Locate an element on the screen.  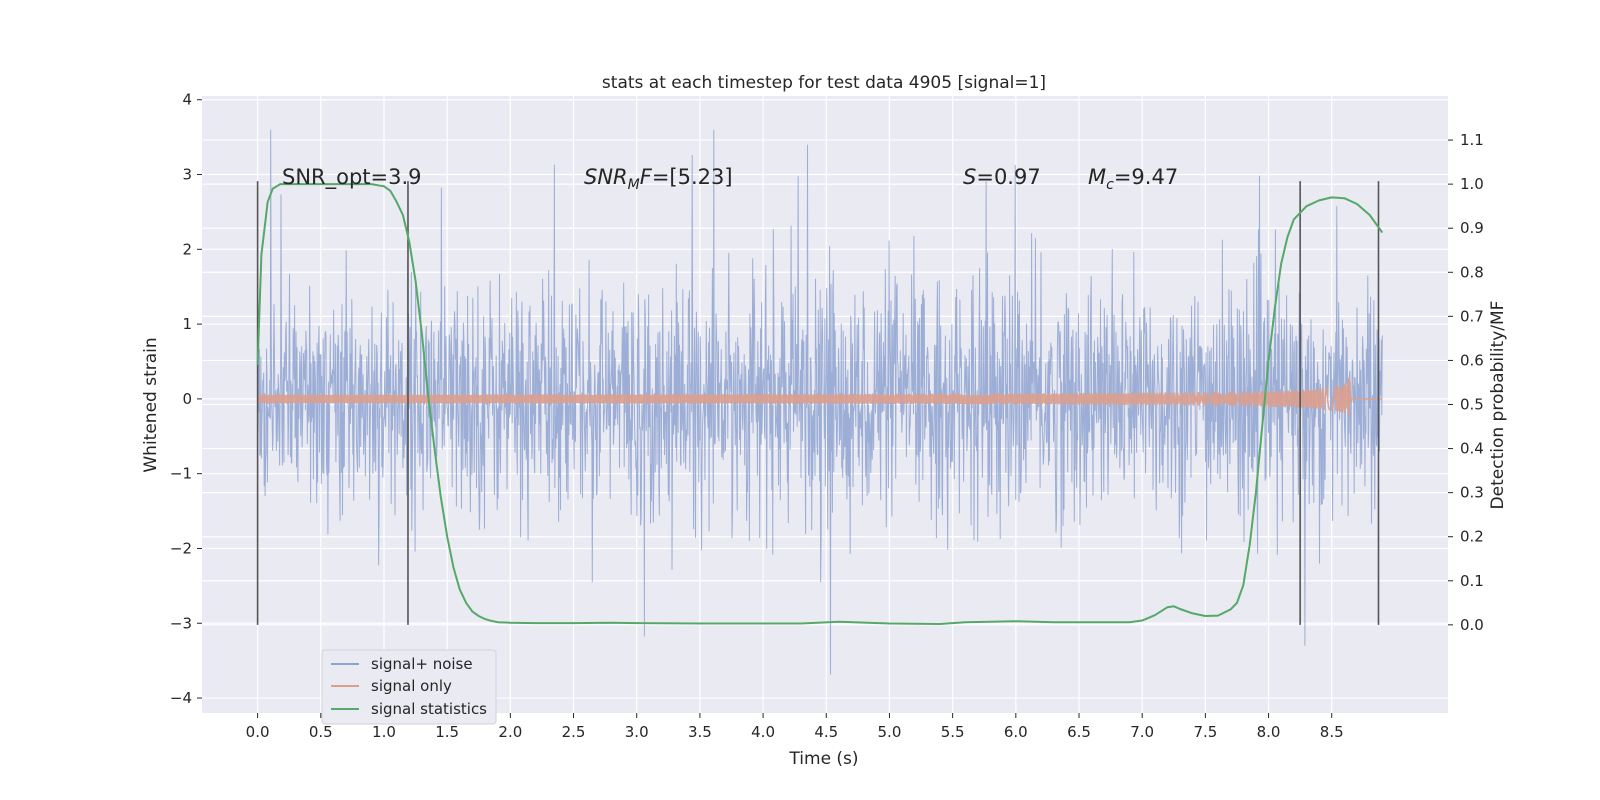
right-y-axis-label: Detection probability/MF is located at coordinates (1498, 405).